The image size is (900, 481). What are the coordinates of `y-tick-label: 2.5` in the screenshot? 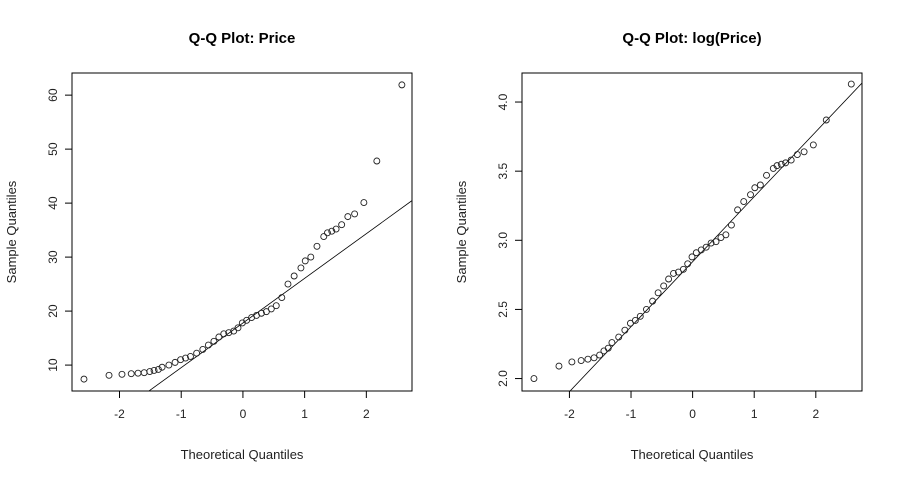 It's located at (503, 309).